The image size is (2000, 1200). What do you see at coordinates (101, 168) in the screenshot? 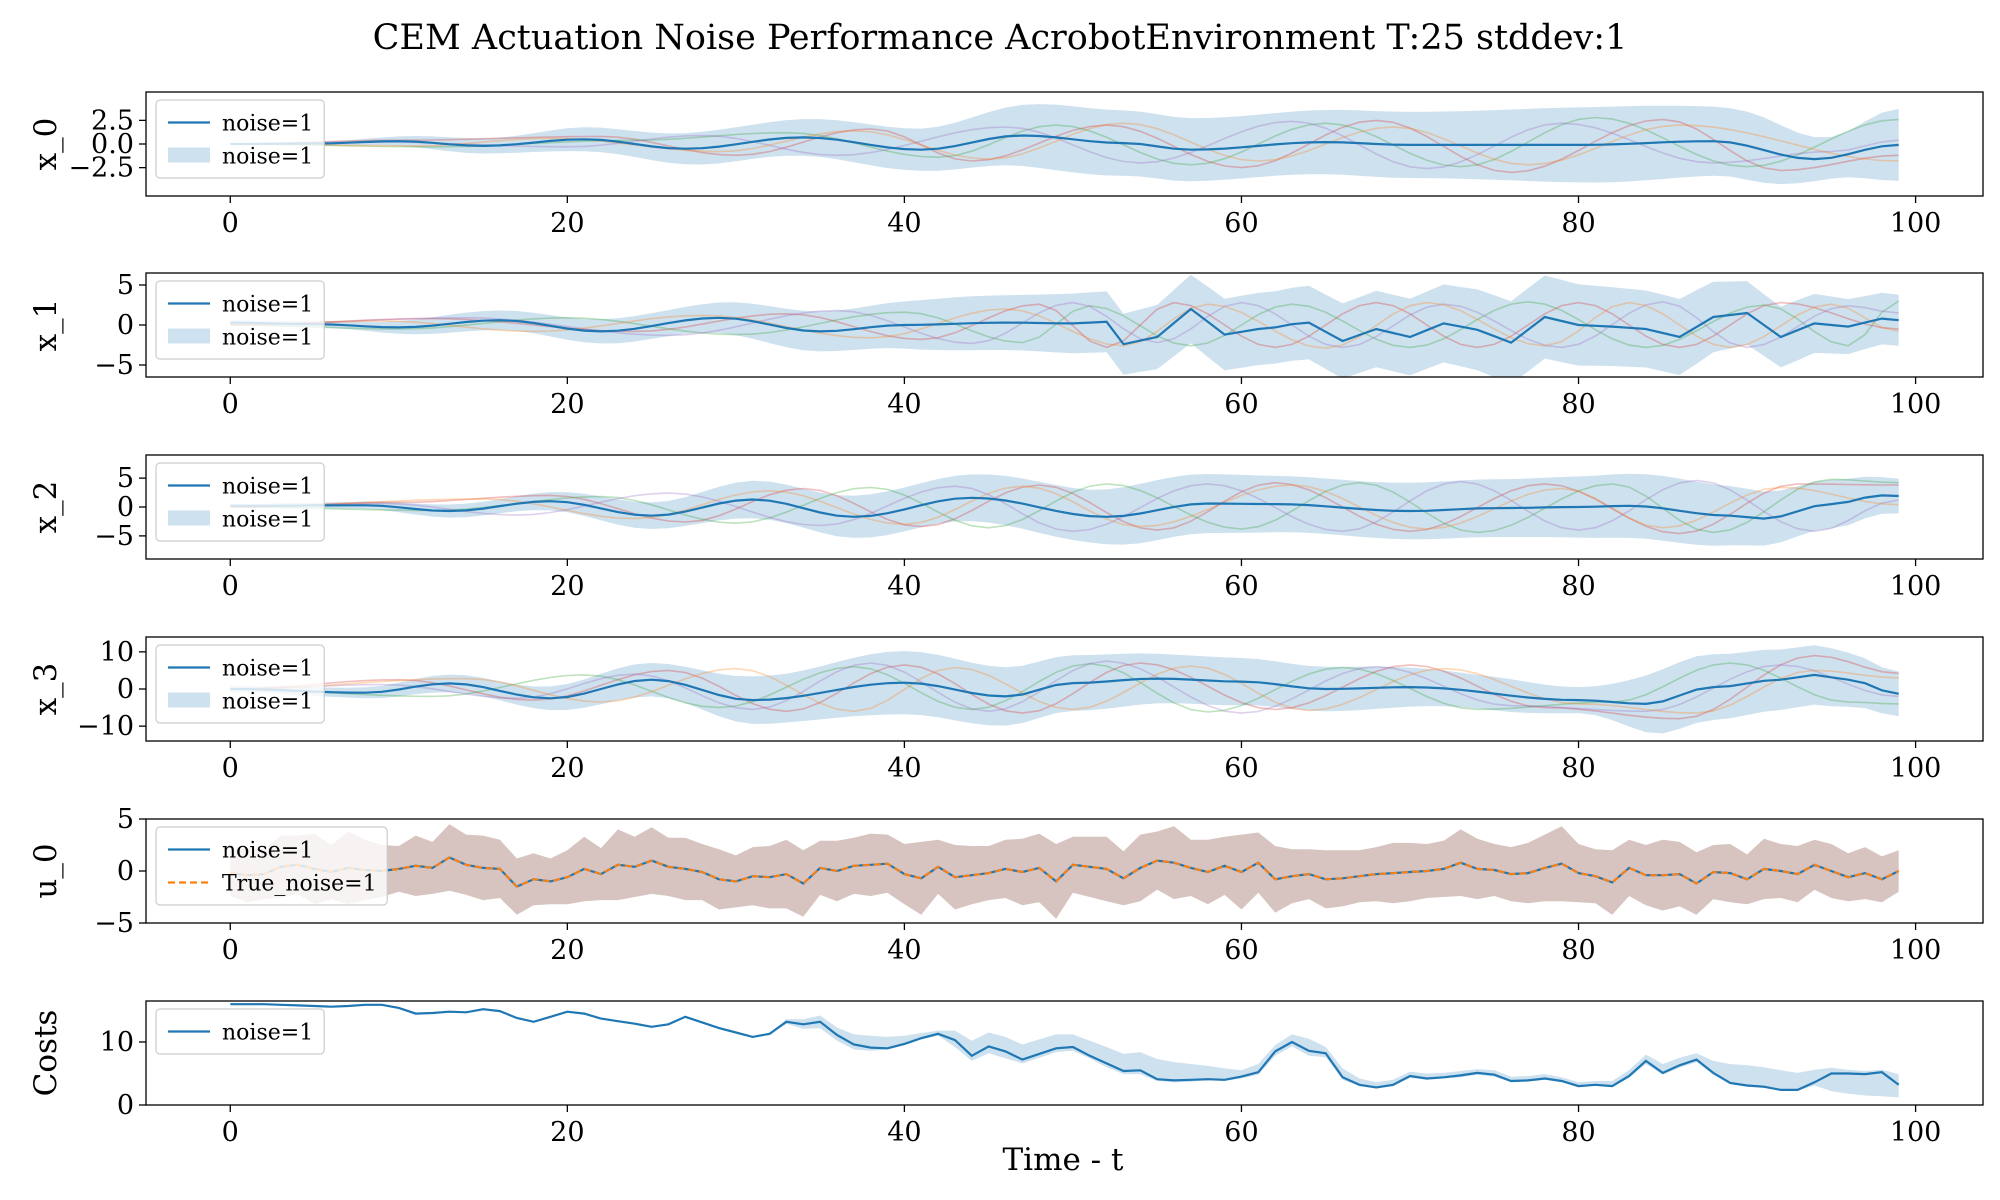
I see `y-tick-label: −2.5` at bounding box center [101, 168].